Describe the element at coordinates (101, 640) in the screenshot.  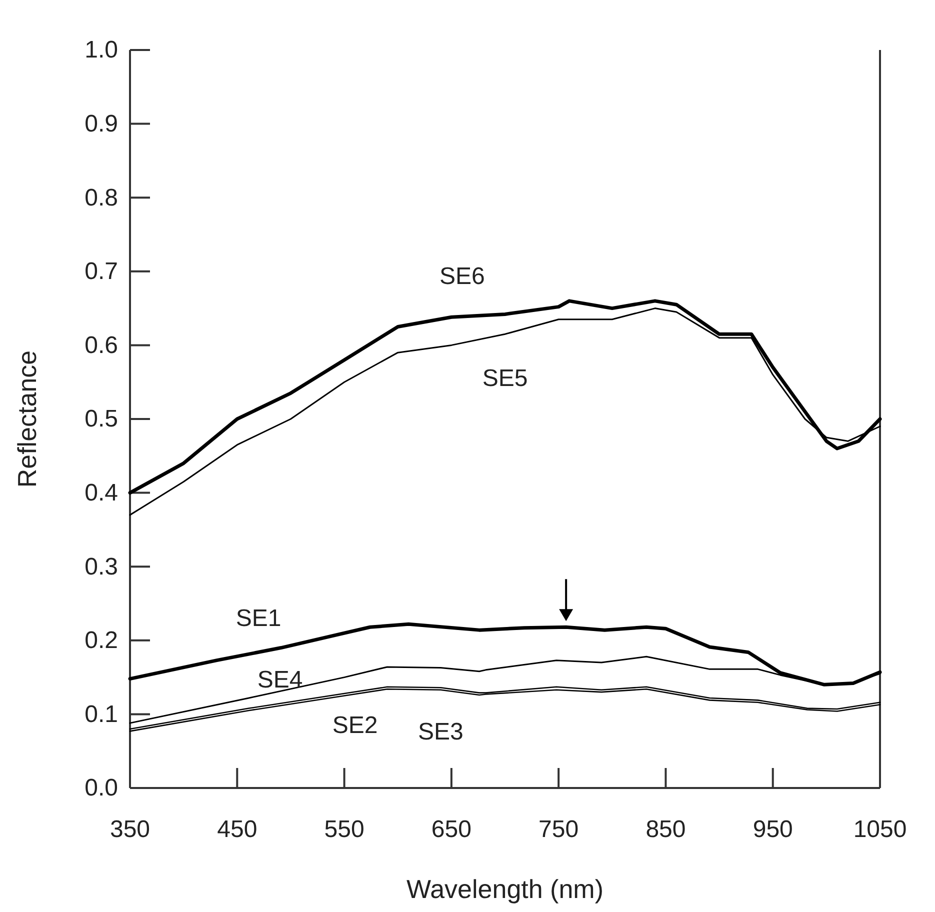
I see `y-tick-label: 0.2` at that location.